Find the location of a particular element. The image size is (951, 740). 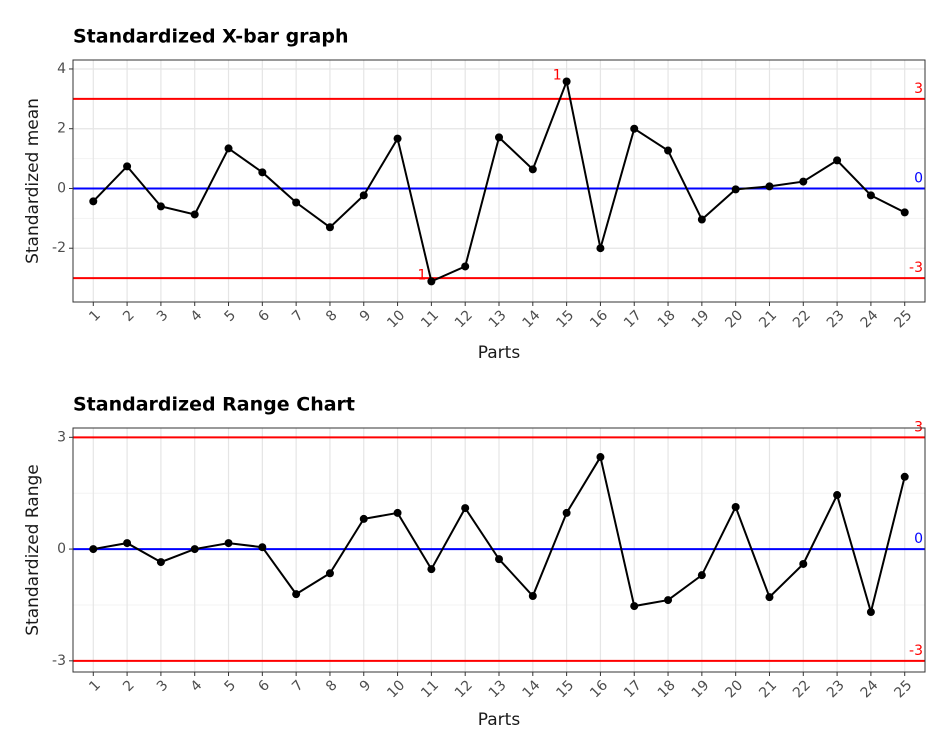

control-line-label: -3 is located at coordinates (916, 268).